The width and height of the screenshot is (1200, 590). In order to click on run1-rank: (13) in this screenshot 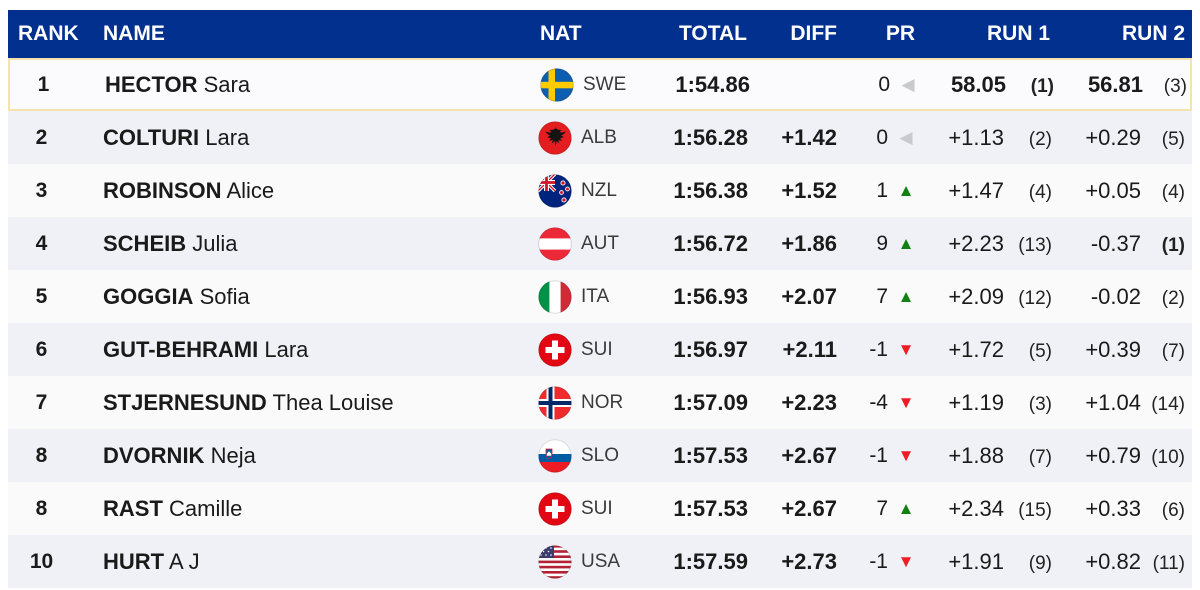, I will do `click(1035, 245)`.